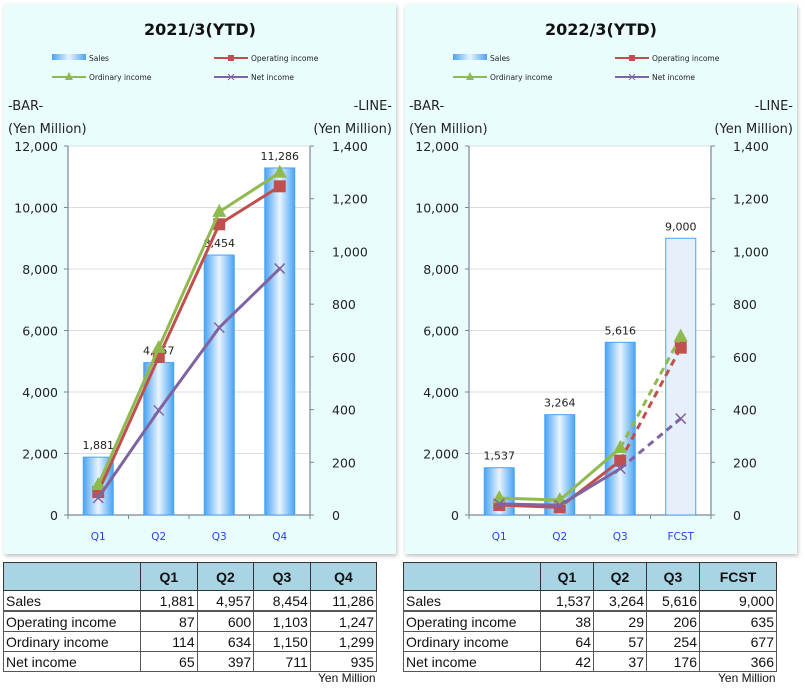  I want to click on table-row: Ordinary income 114 634 1,150 1,299, so click(190, 641).